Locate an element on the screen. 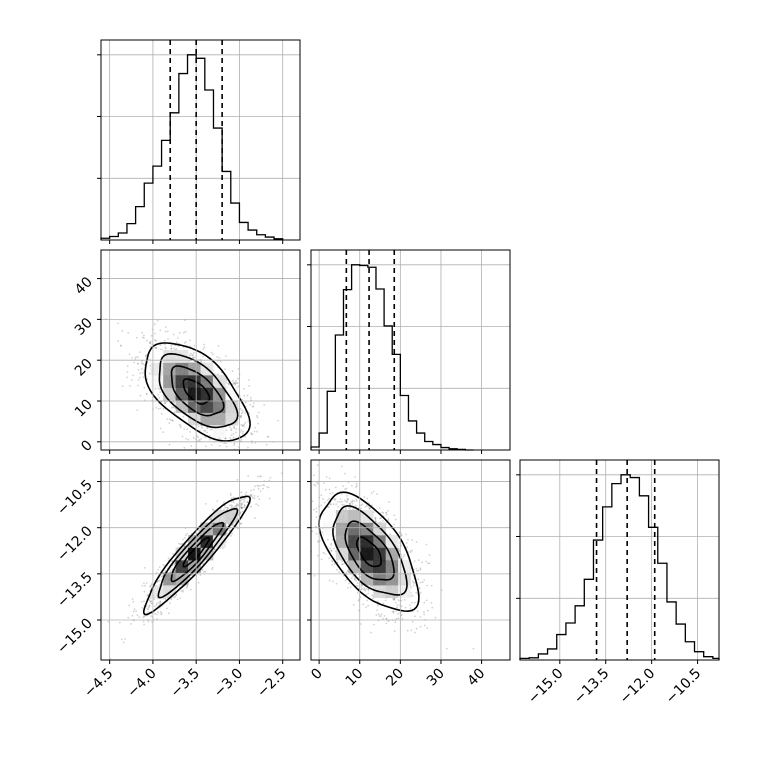  y-tick-label: −10.5 is located at coordinates (75, 498).